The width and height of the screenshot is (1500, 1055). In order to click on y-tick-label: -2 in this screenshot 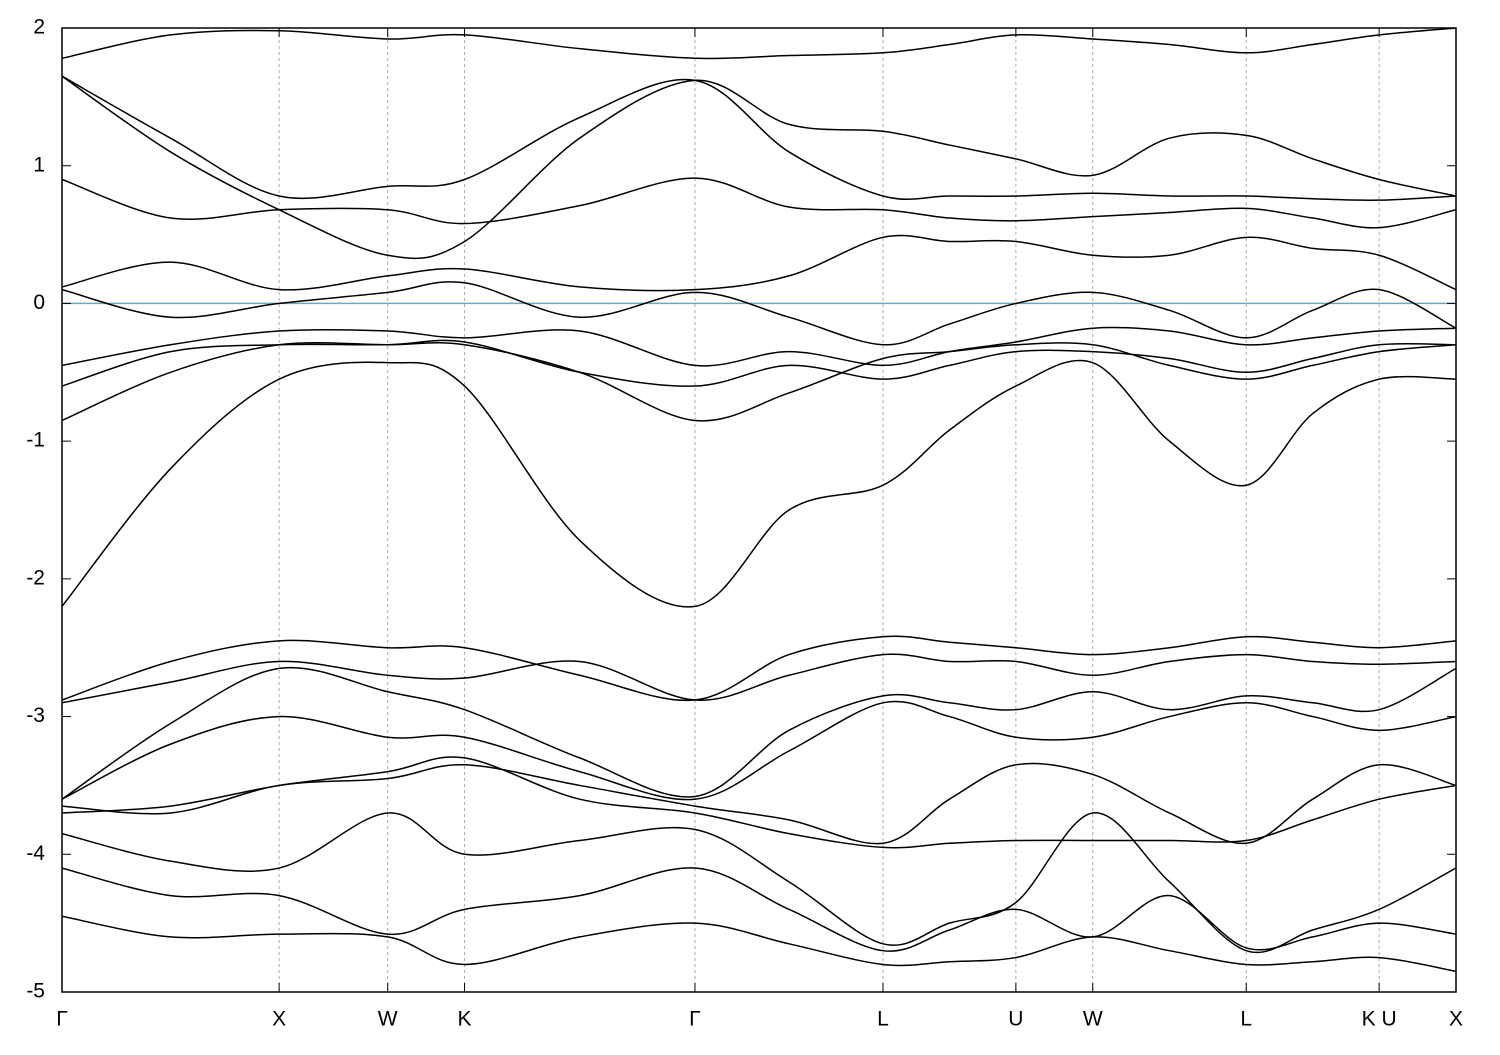, I will do `click(35, 577)`.